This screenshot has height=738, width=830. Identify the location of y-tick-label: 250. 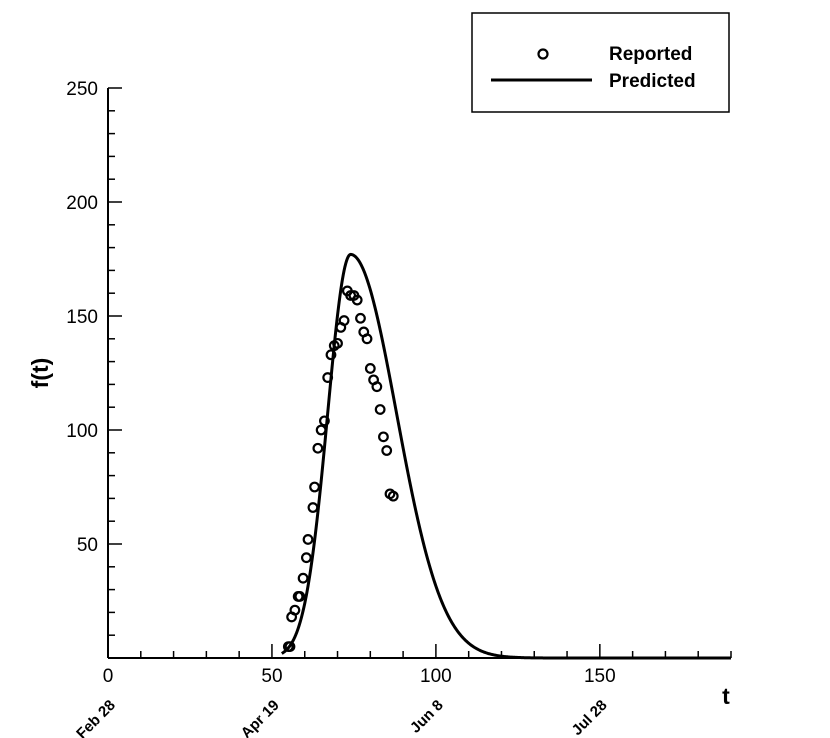
(82, 89).